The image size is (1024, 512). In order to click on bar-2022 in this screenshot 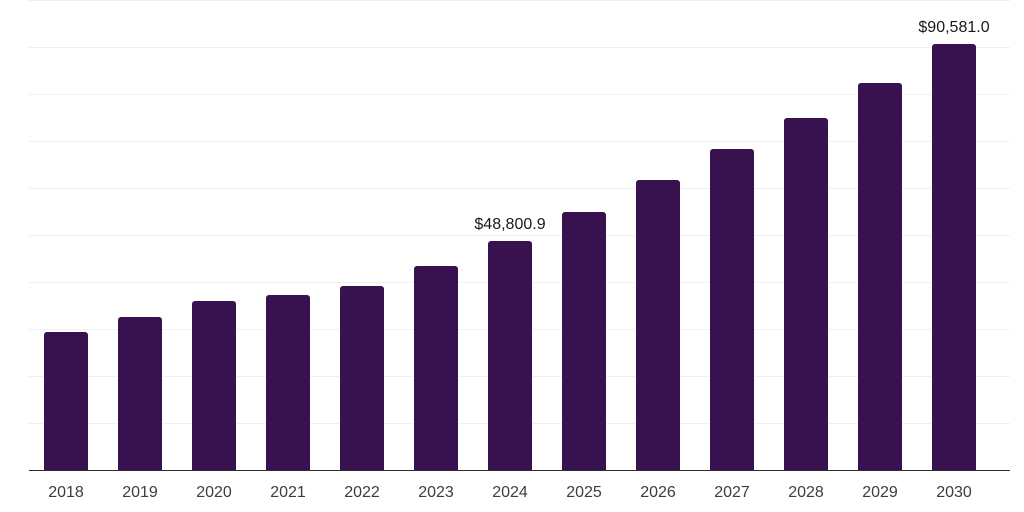, I will do `click(362, 377)`.